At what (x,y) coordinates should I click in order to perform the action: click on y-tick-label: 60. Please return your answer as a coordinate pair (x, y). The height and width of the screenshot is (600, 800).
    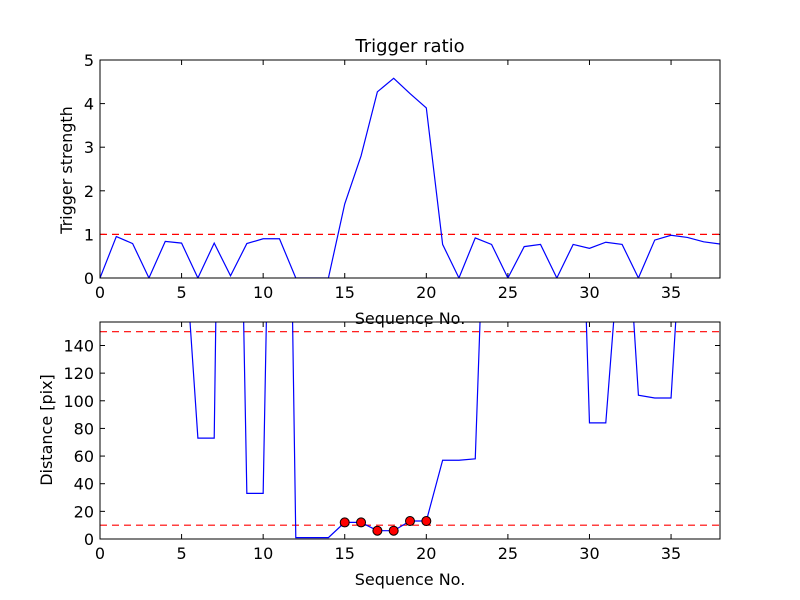
    Looking at the image, I should click on (84, 456).